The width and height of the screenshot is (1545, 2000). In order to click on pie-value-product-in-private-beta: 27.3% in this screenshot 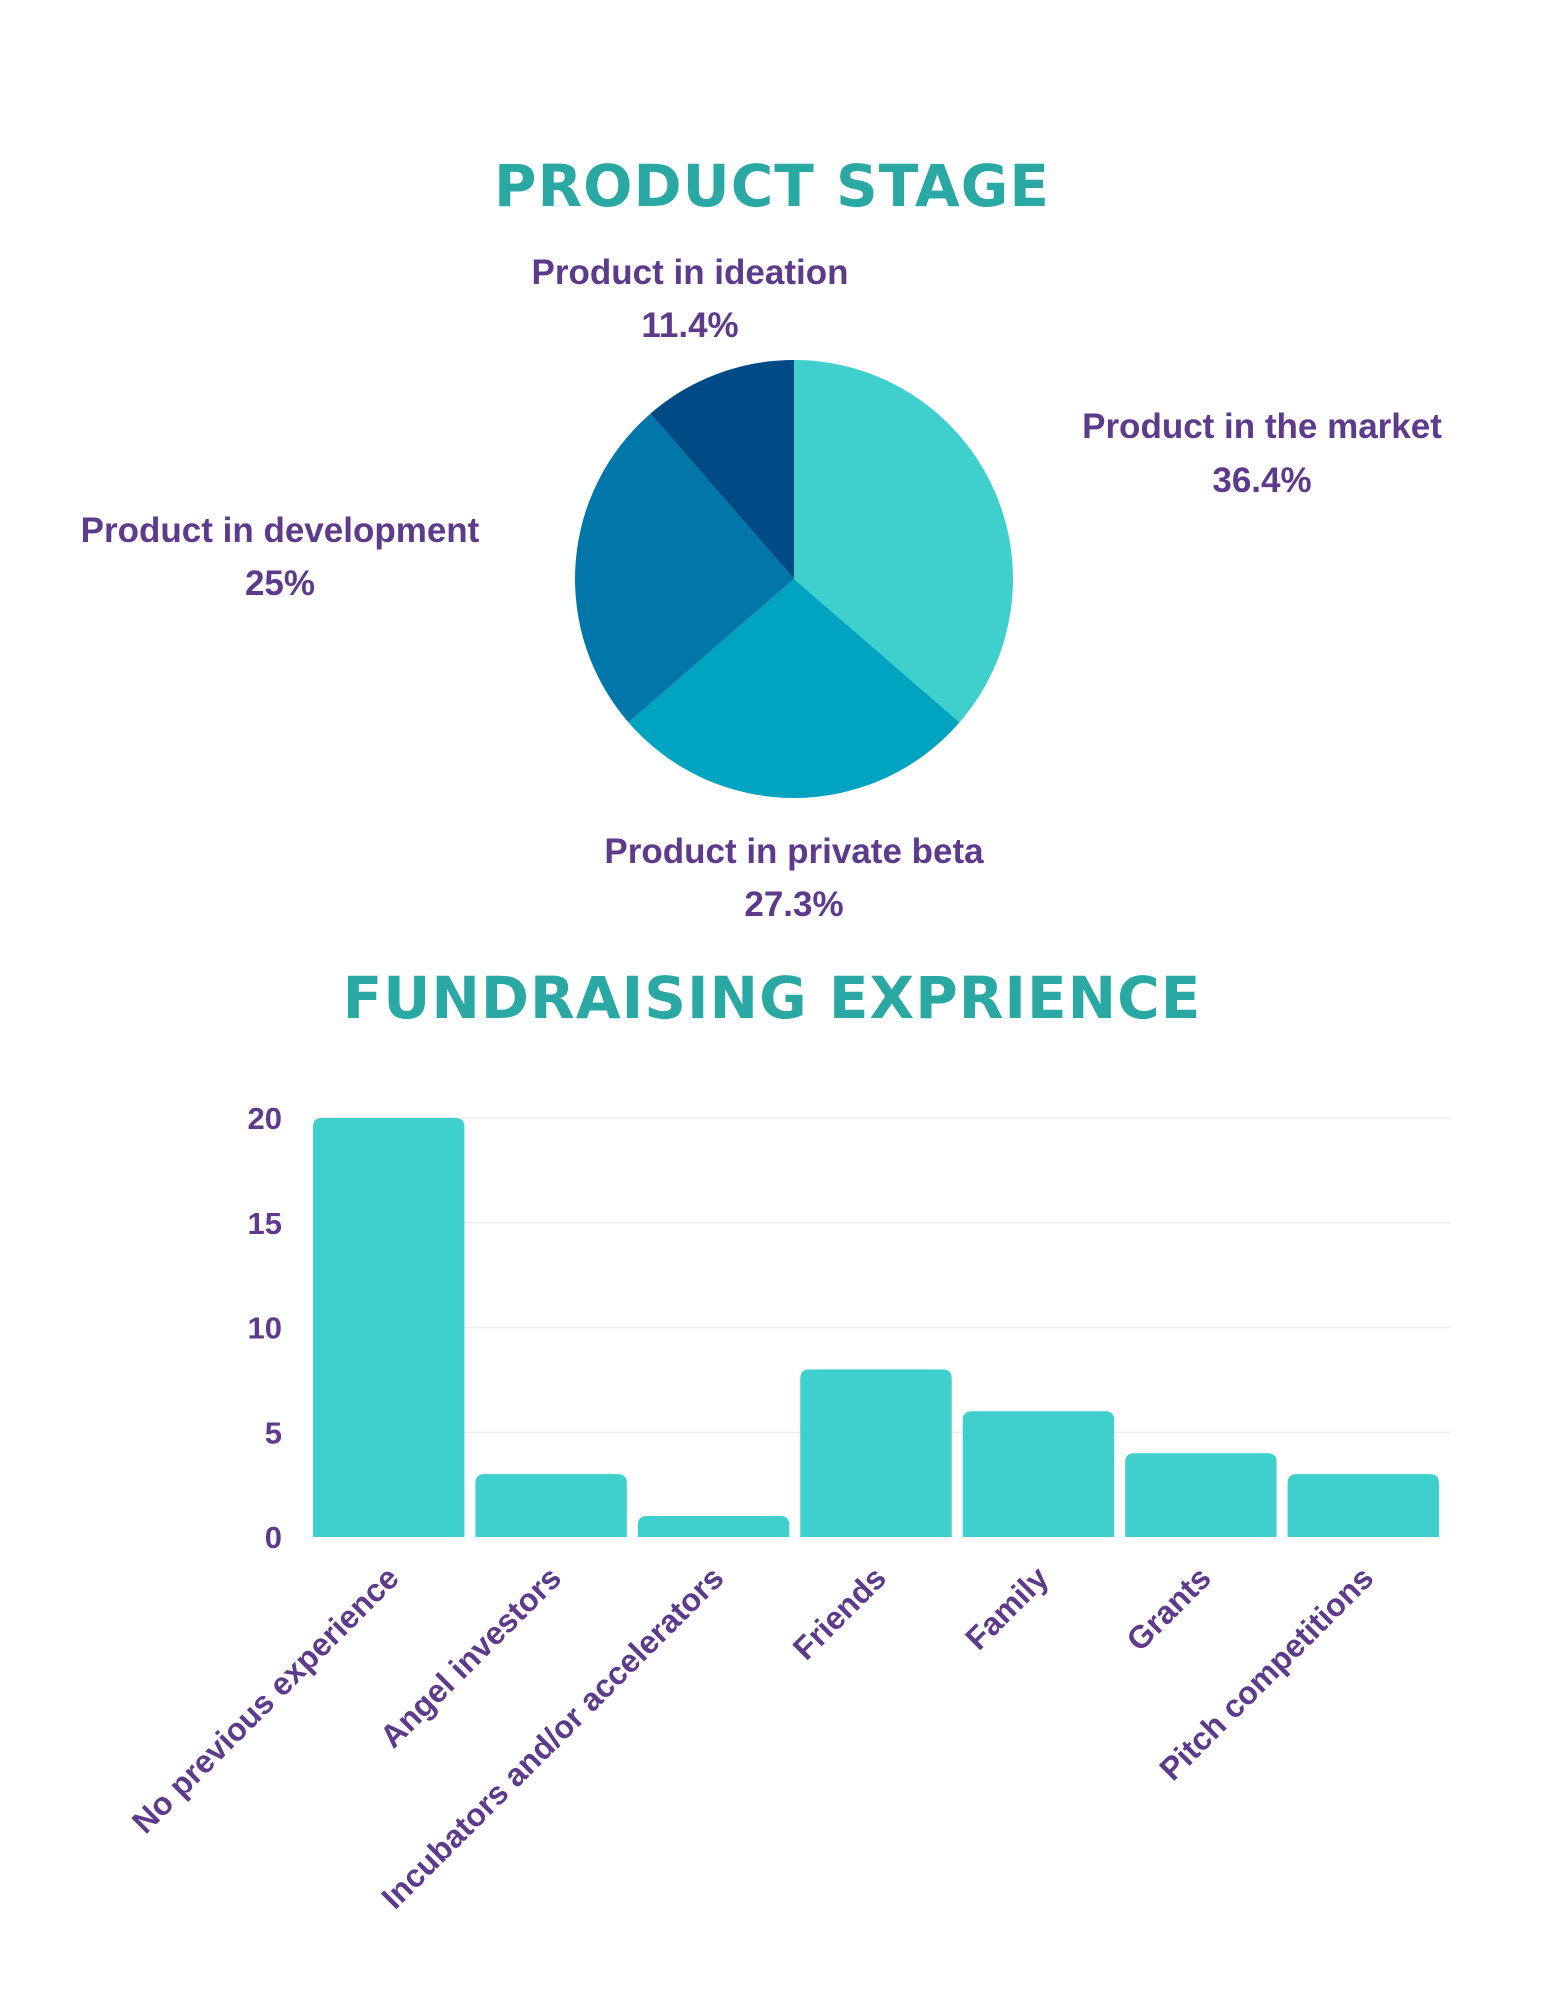, I will do `click(793, 904)`.